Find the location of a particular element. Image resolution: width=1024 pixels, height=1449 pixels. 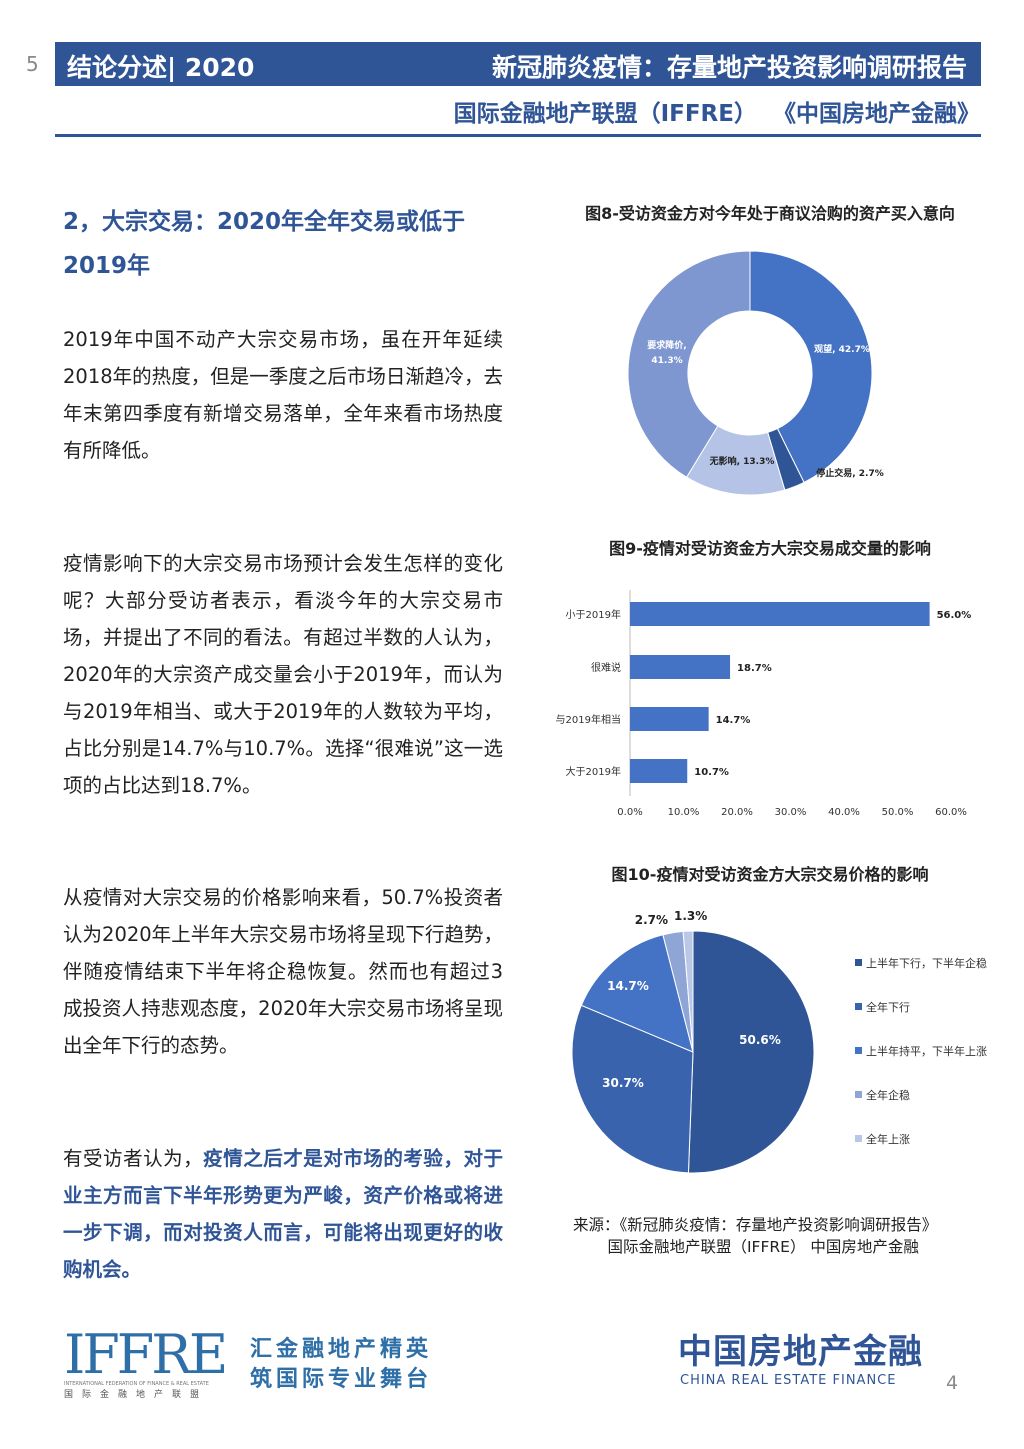

bar-category-label: 很难说 is located at coordinates (606, 667).